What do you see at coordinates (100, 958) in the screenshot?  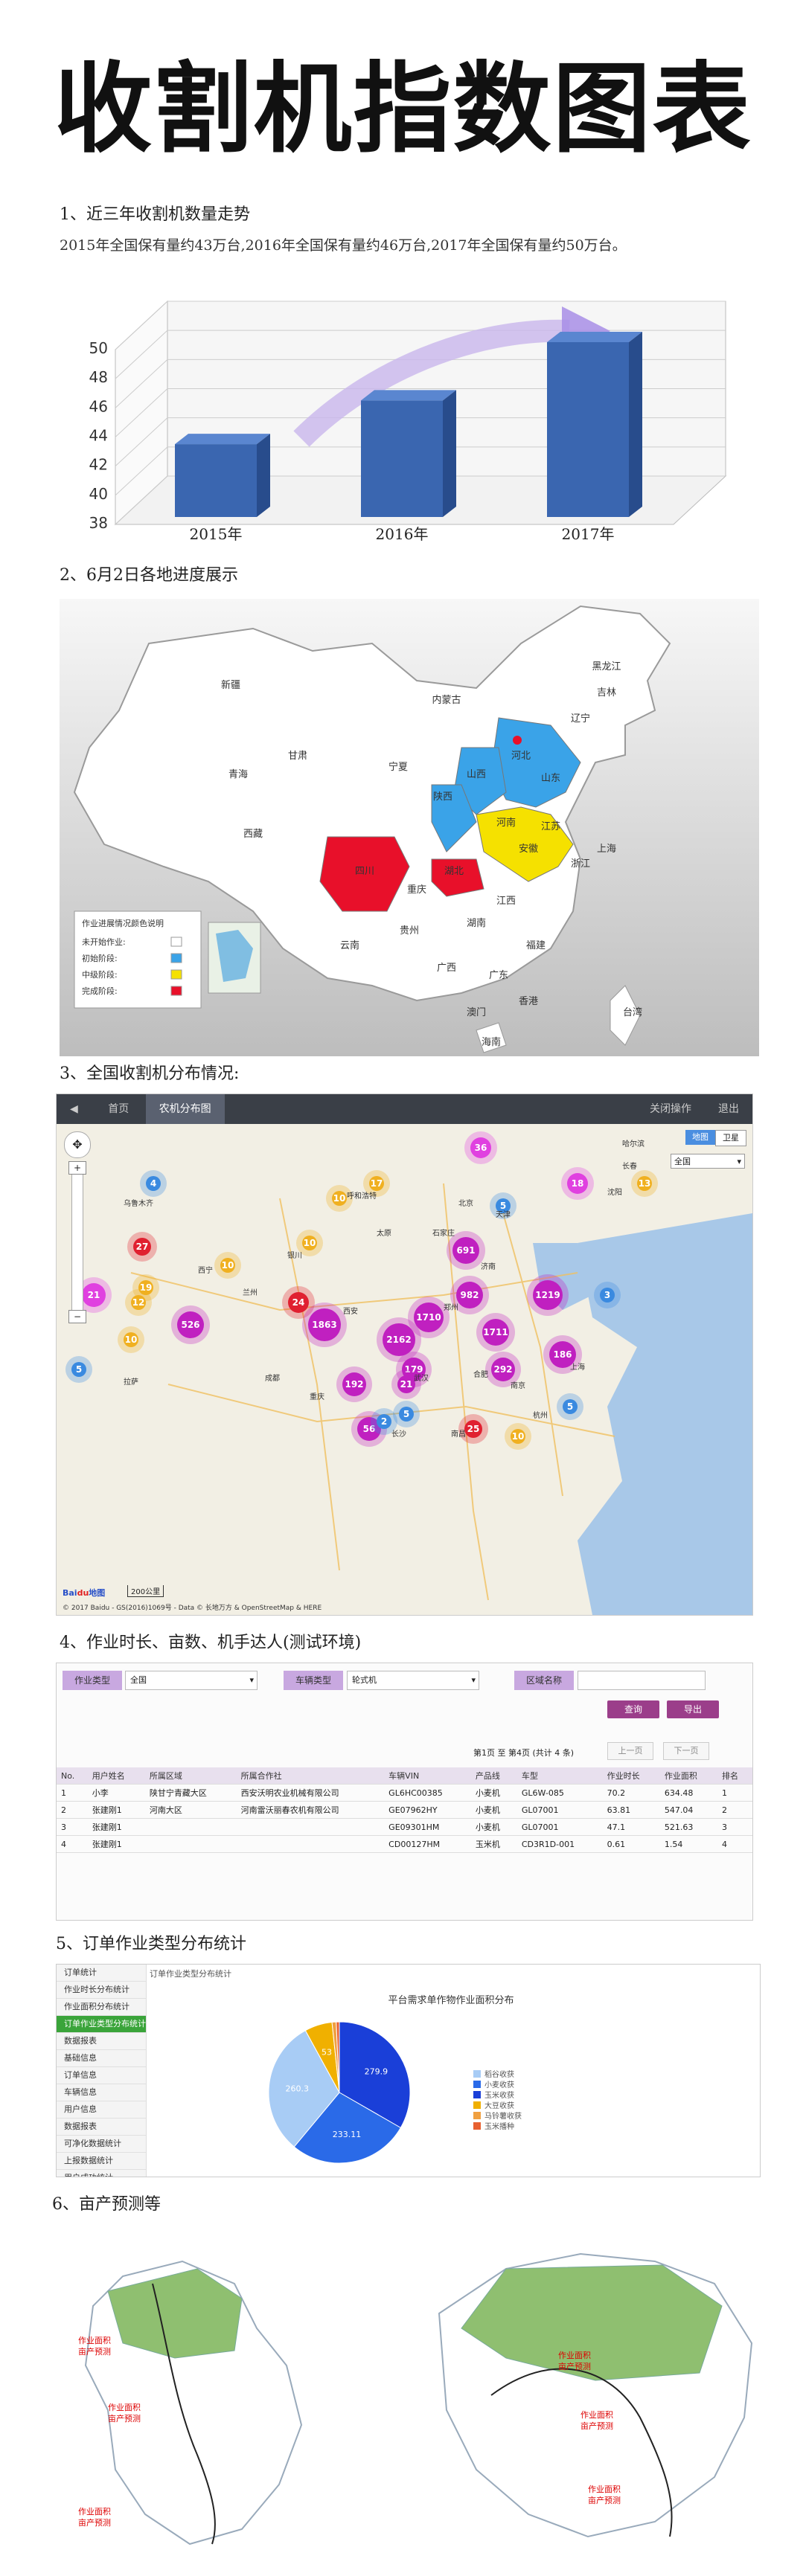 I see `legend-item-label: 初始阶段:` at bounding box center [100, 958].